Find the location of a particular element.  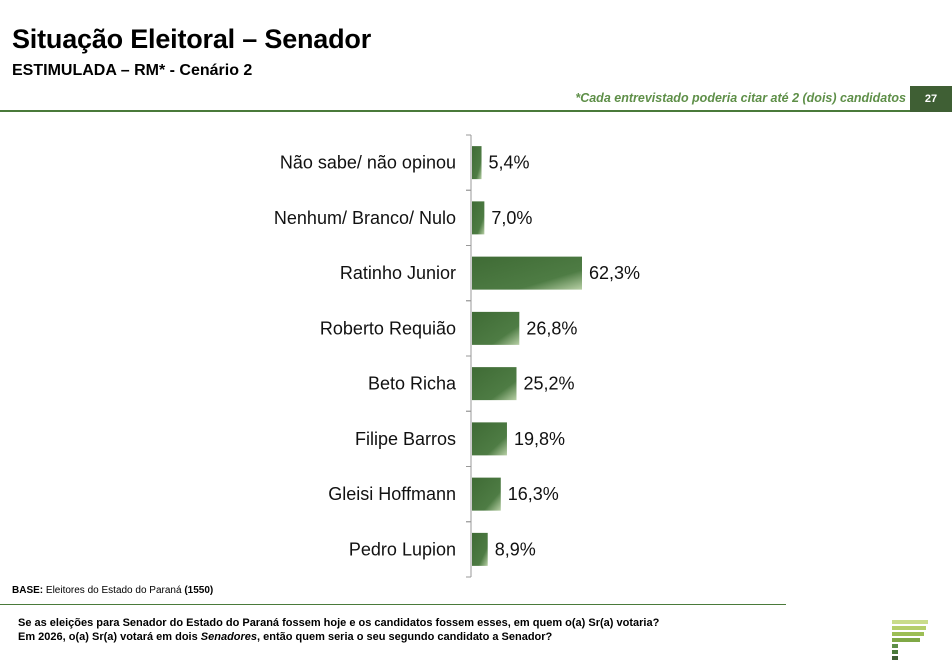

value-label: 19,8% is located at coordinates (539, 439).